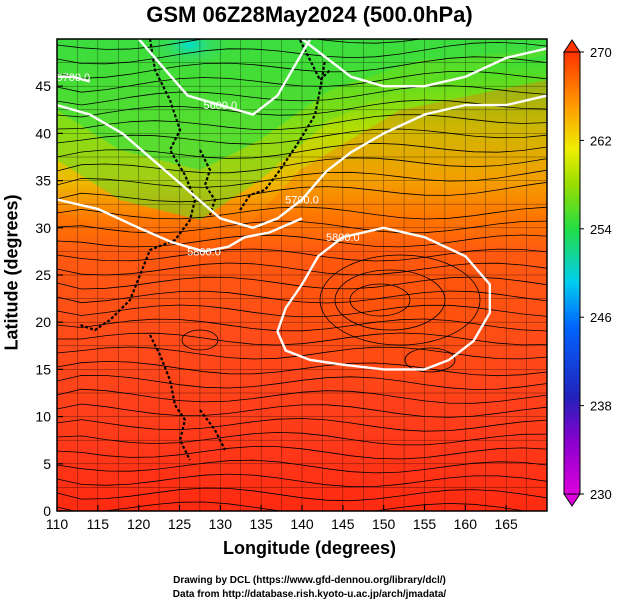  I want to click on x-tick-label: 120, so click(139, 524).